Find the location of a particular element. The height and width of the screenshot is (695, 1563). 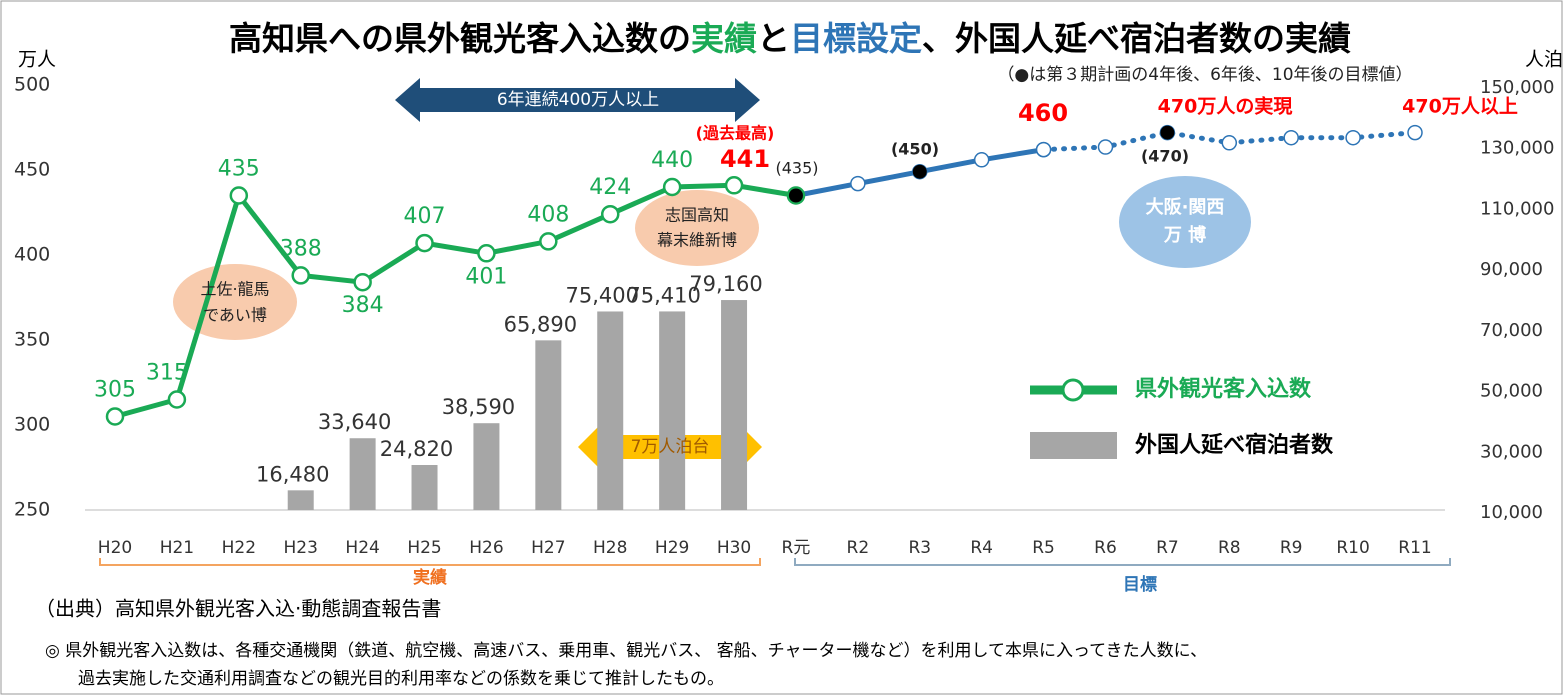

data-label: 440 is located at coordinates (672, 160).